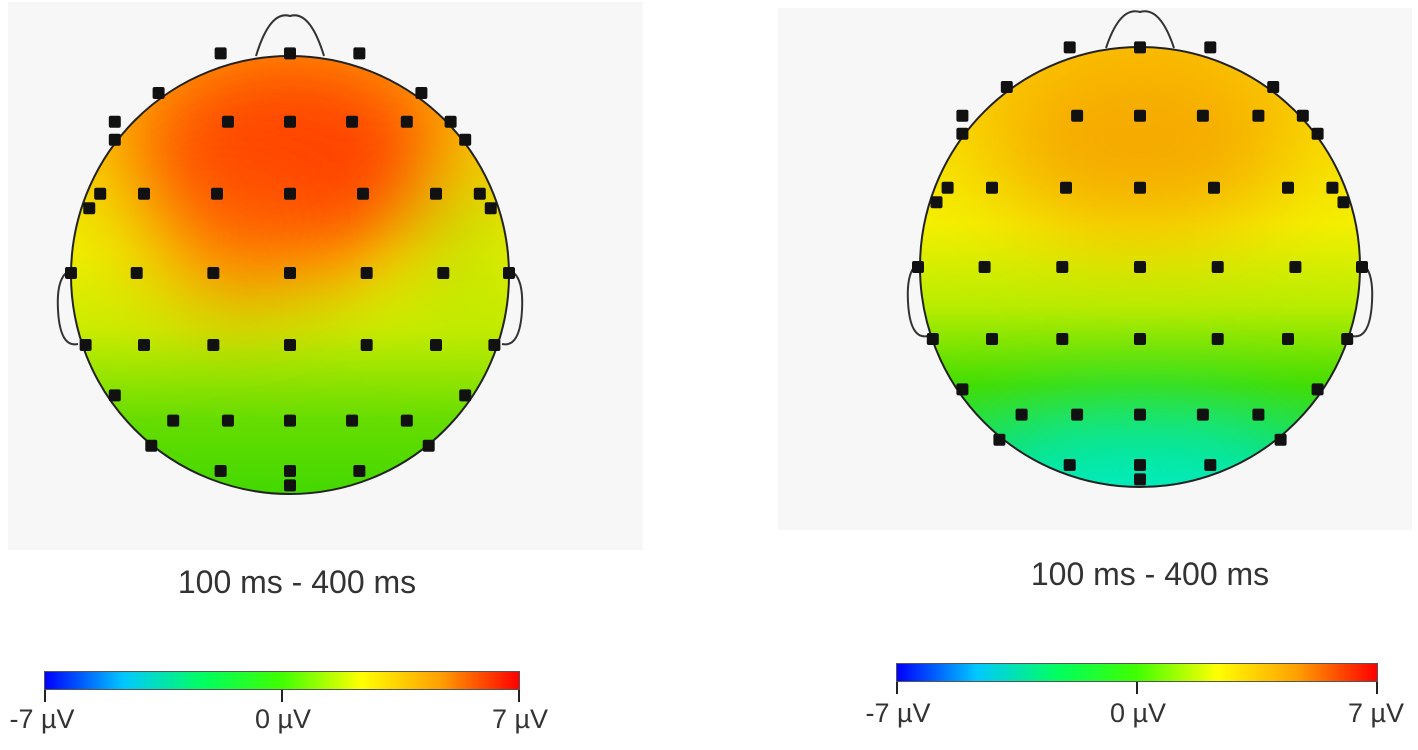 The height and width of the screenshot is (750, 1418). What do you see at coordinates (1140, 29) in the screenshot?
I see `nose-right` at bounding box center [1140, 29].